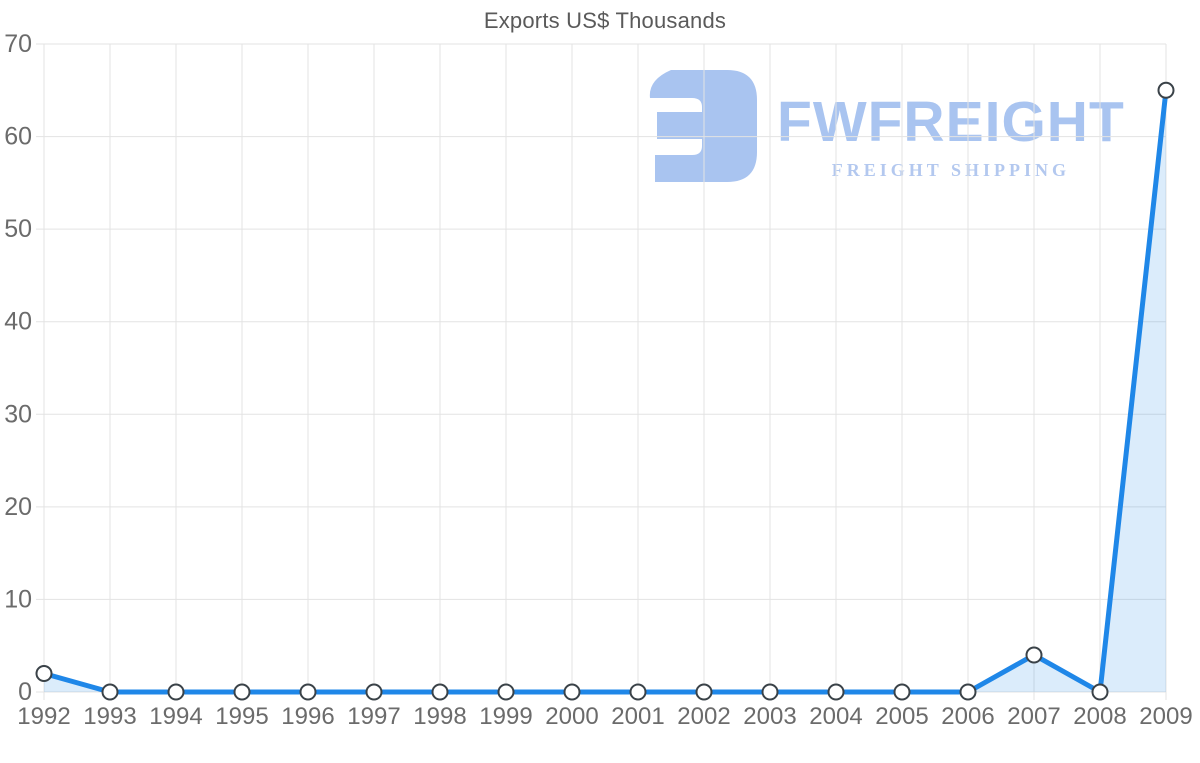 Image resolution: width=1200 pixels, height=763 pixels. I want to click on x-axis-label: 2000, so click(571, 716).